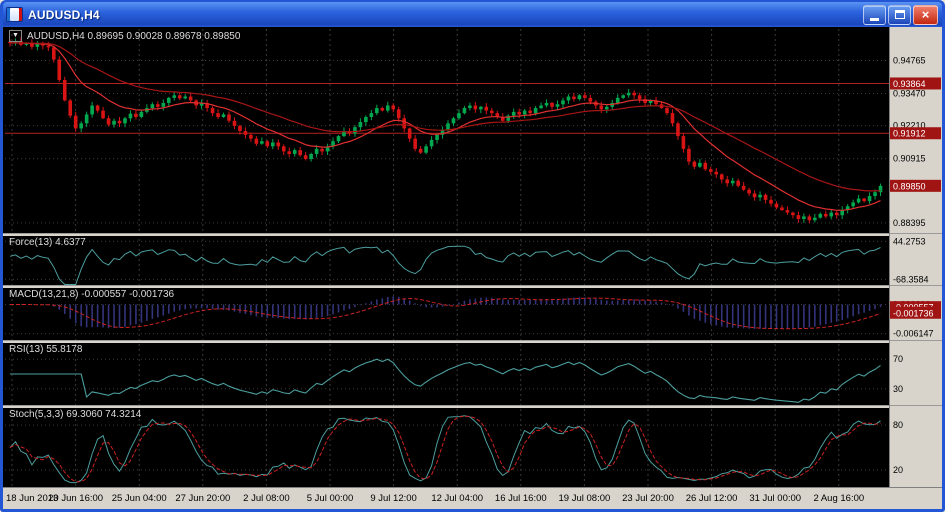 The image size is (945, 512). What do you see at coordinates (472, 14) in the screenshot?
I see `titlebar: AUDUSD,H4 ×` at bounding box center [472, 14].